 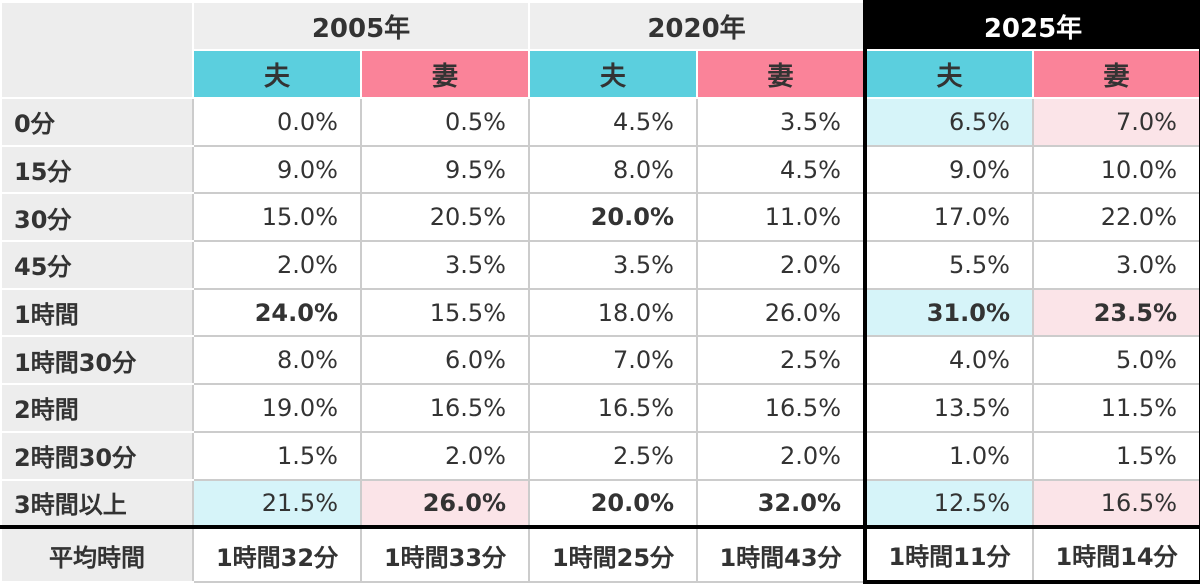 I want to click on table-cell: 1時間33分, so click(x=445, y=554).